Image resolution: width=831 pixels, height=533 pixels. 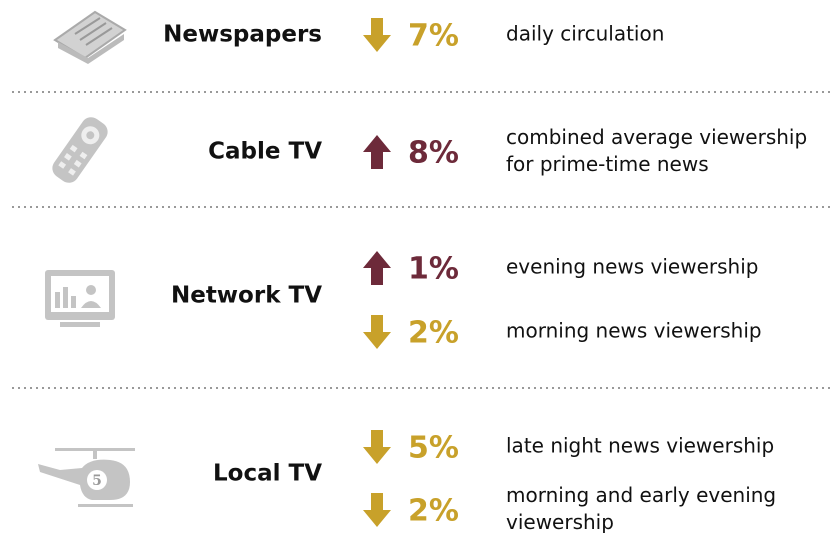 I want to click on change-description: viewership, so click(x=560, y=521).